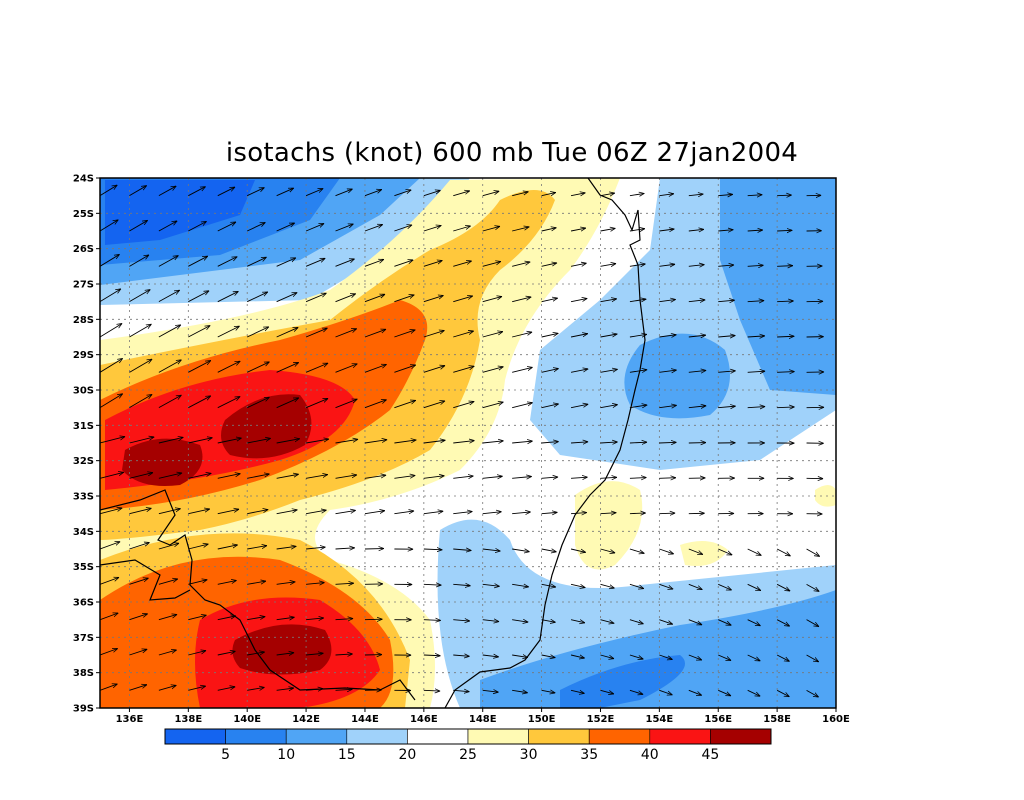 This screenshot has height=800, width=1024. Describe the element at coordinates (83, 426) in the screenshot. I see `lat-label: 31S` at that location.